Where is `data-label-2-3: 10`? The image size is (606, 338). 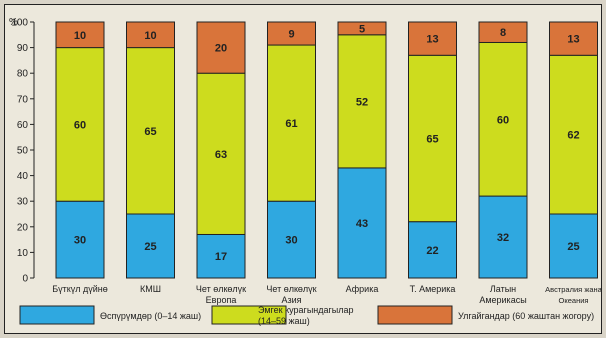
data-label-2-3: 10 is located at coordinates (150, 36).